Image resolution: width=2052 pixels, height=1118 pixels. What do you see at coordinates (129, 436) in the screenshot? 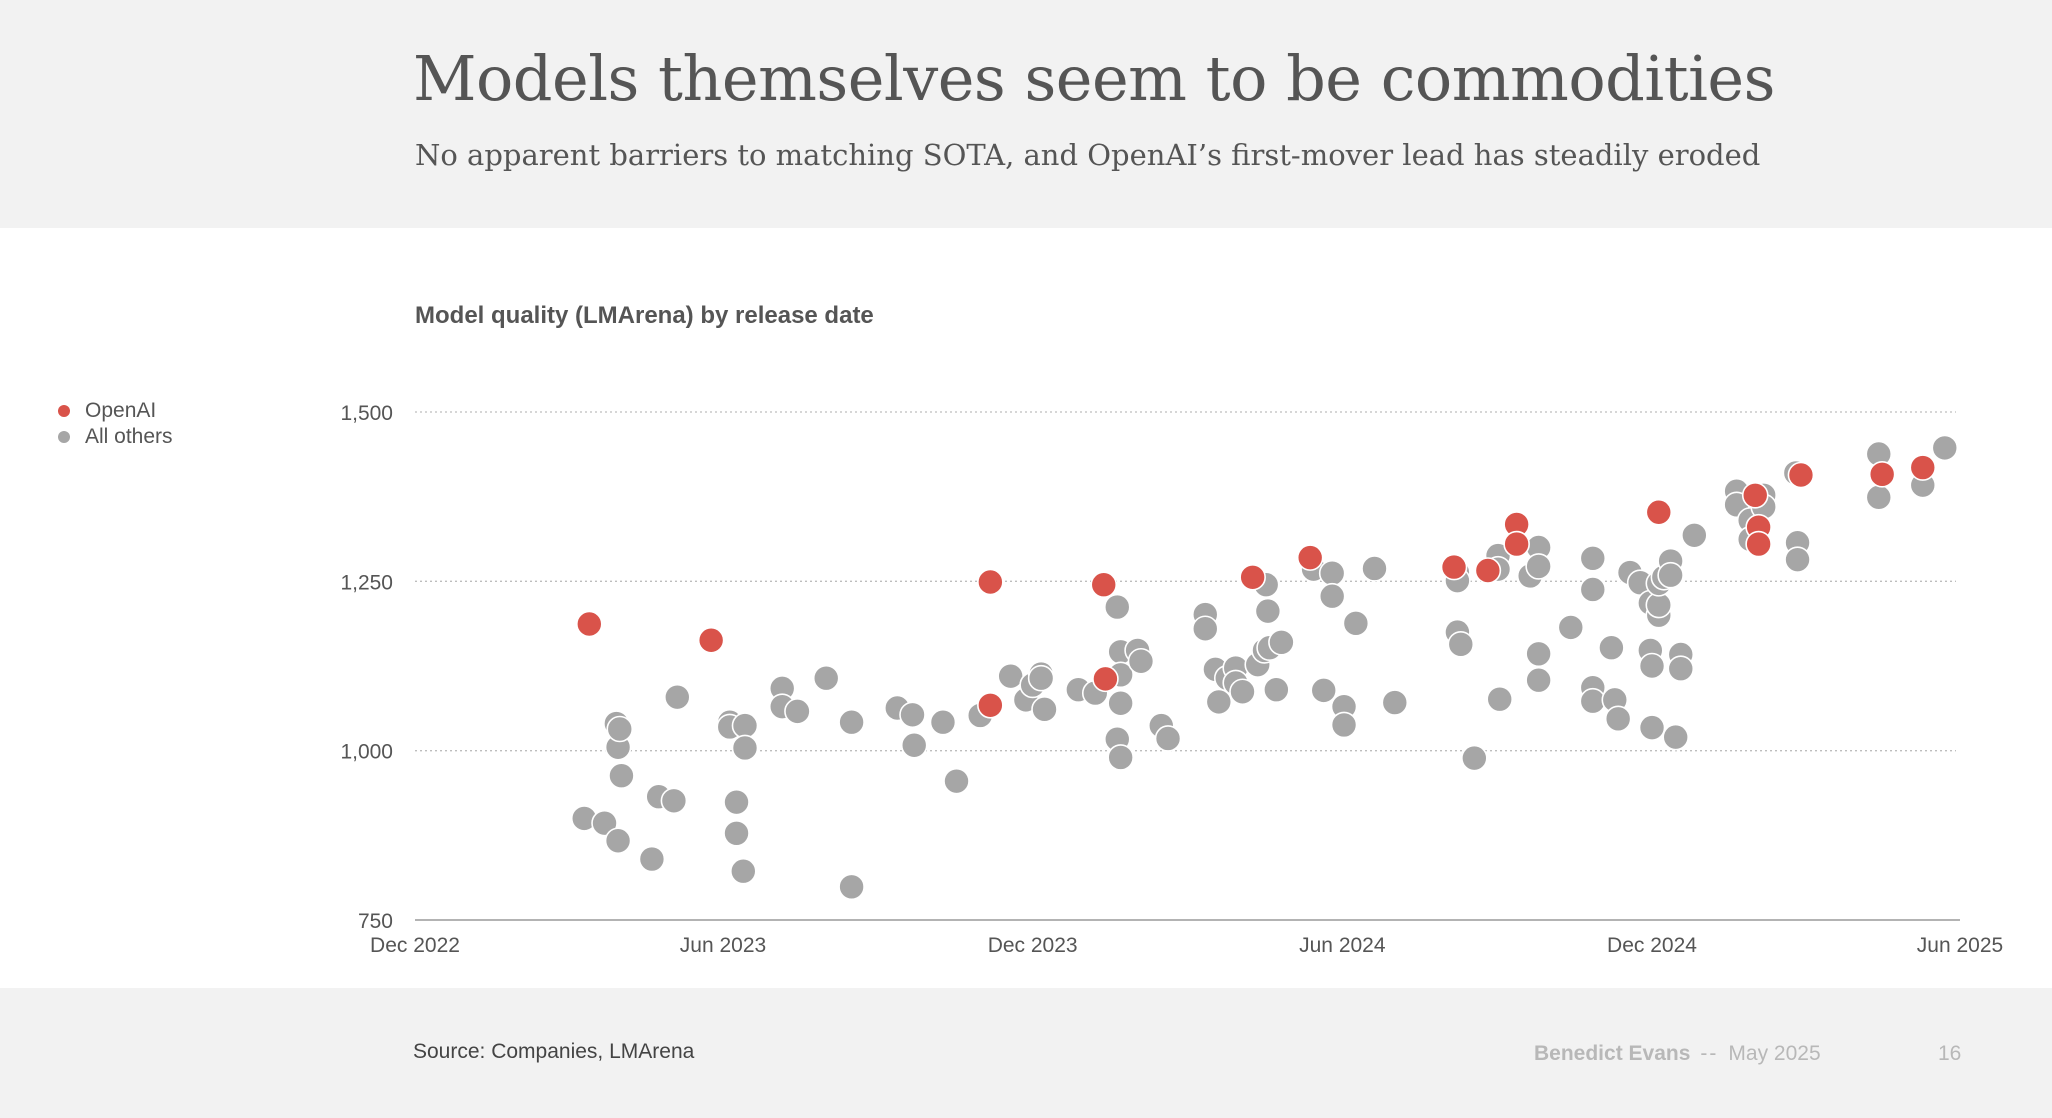
I see `legend-label-others: All others` at bounding box center [129, 436].